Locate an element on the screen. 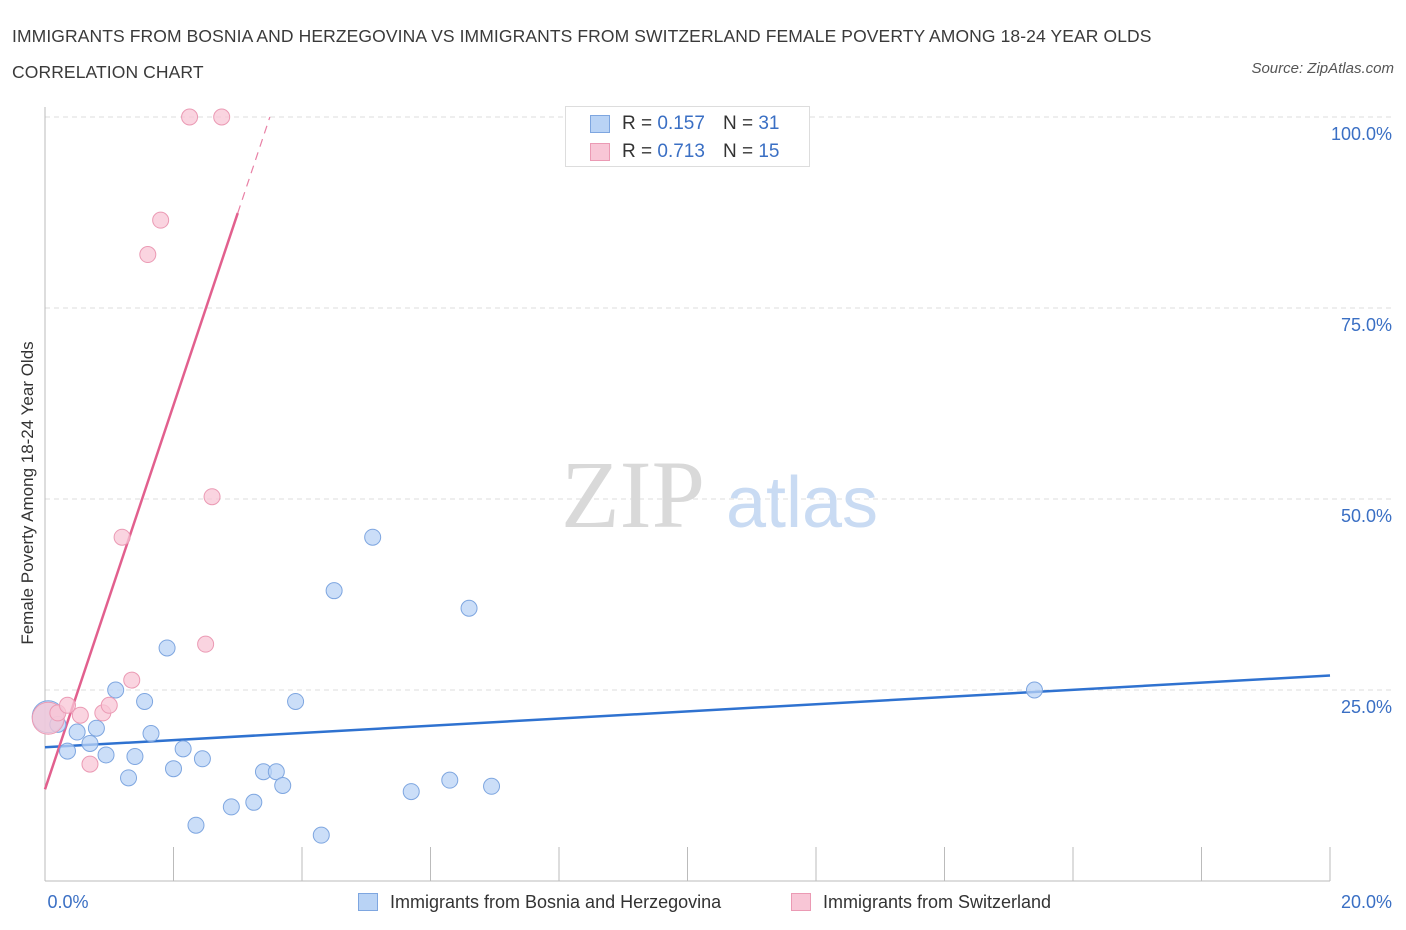 The height and width of the screenshot is (930, 1406). trend-line-switzerland-dashed is located at coordinates (254, 165).